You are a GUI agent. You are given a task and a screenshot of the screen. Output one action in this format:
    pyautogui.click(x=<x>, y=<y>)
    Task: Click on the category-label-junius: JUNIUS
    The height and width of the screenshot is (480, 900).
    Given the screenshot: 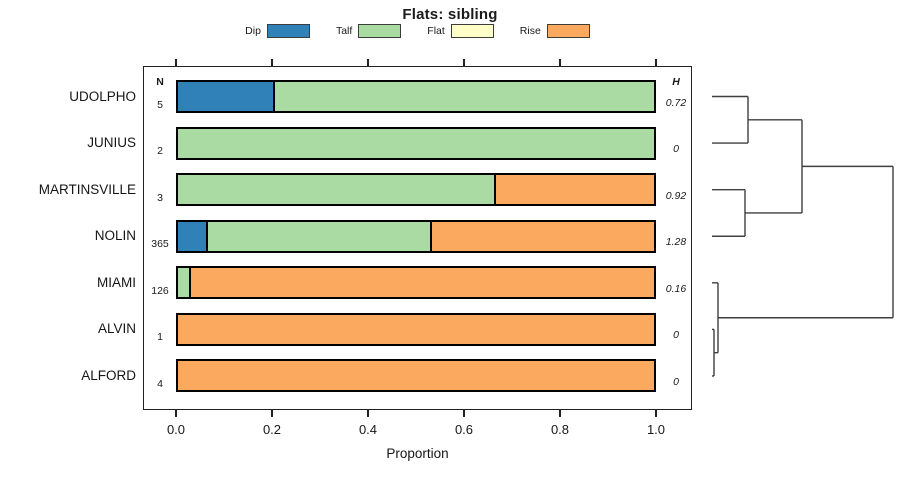 What is the action you would take?
    pyautogui.click(x=111, y=143)
    